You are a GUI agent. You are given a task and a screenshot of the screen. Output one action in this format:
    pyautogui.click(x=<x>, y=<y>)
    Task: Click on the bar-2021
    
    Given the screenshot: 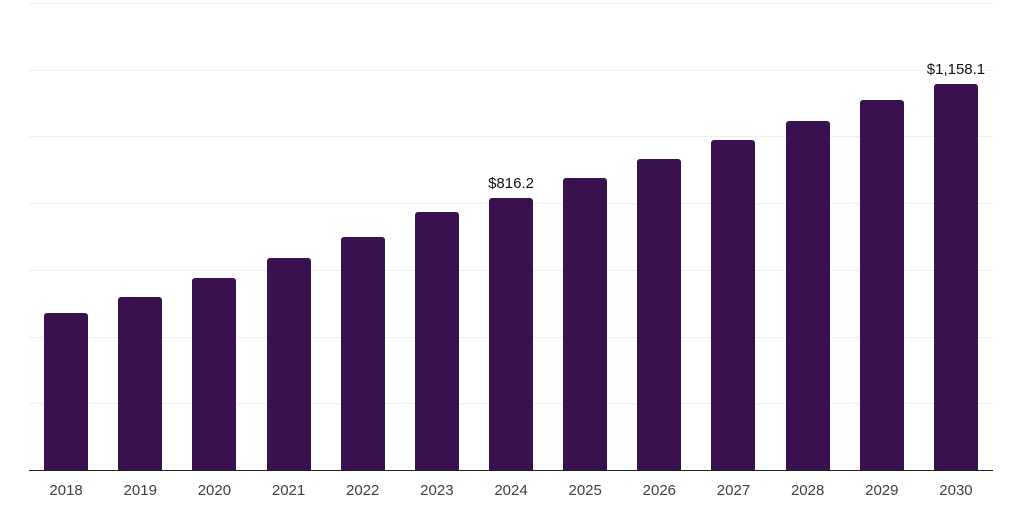 What is the action you would take?
    pyautogui.click(x=288, y=363)
    